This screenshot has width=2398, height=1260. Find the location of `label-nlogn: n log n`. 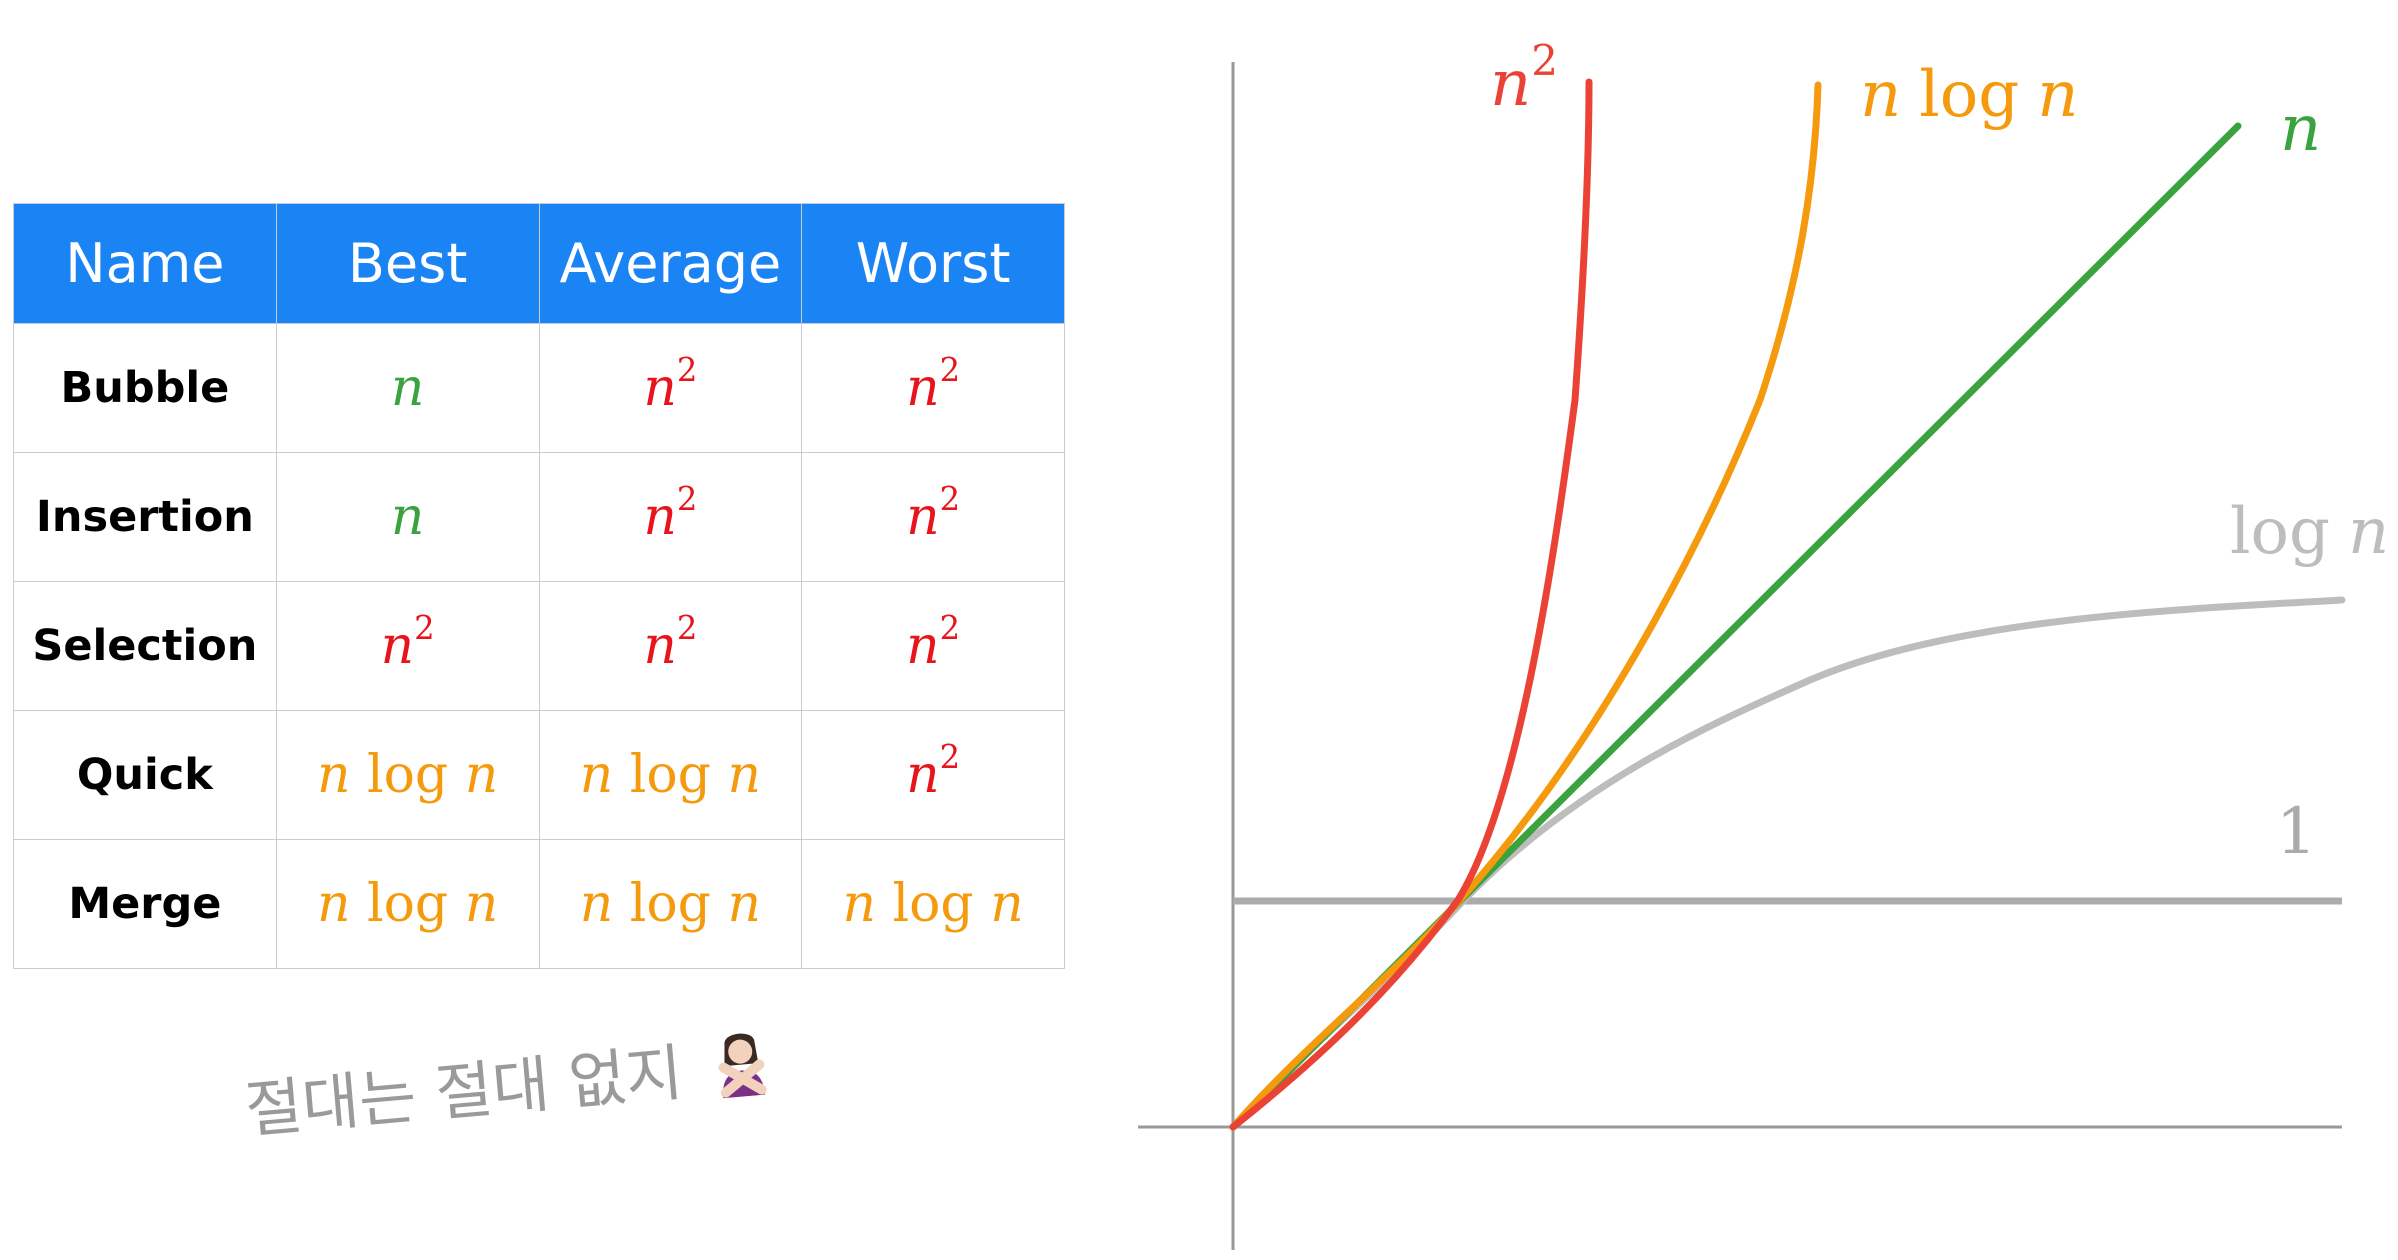

label-nlogn: n log n is located at coordinates (1969, 95).